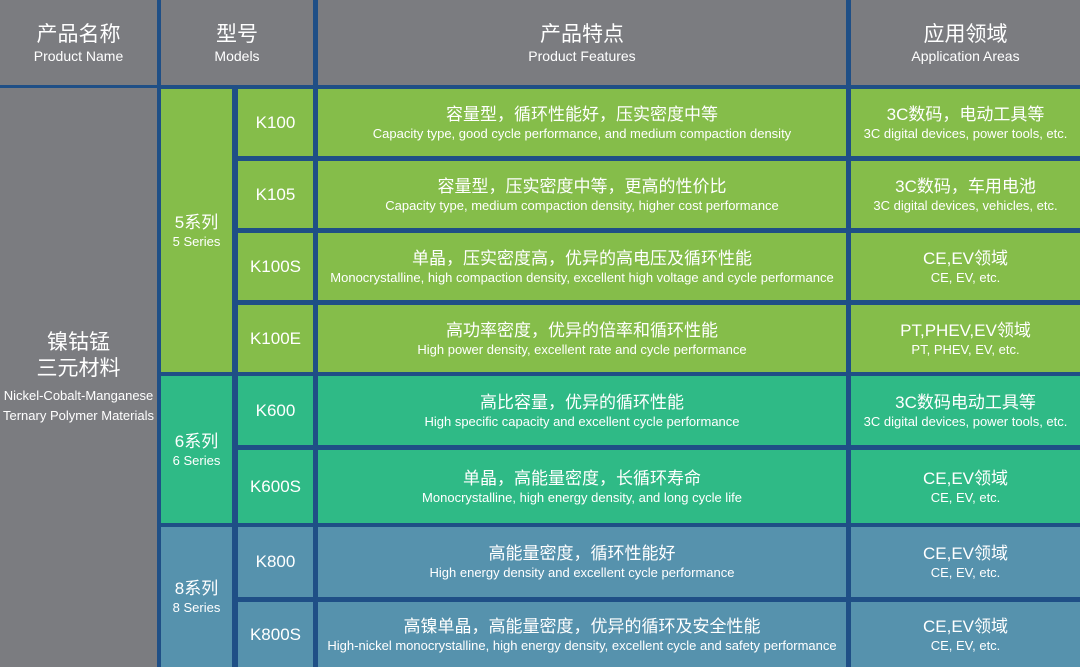 This screenshot has height=667, width=1080. Describe the element at coordinates (965, 330) in the screenshot. I see `application-zh: PT,PHEV,EV领域` at that location.